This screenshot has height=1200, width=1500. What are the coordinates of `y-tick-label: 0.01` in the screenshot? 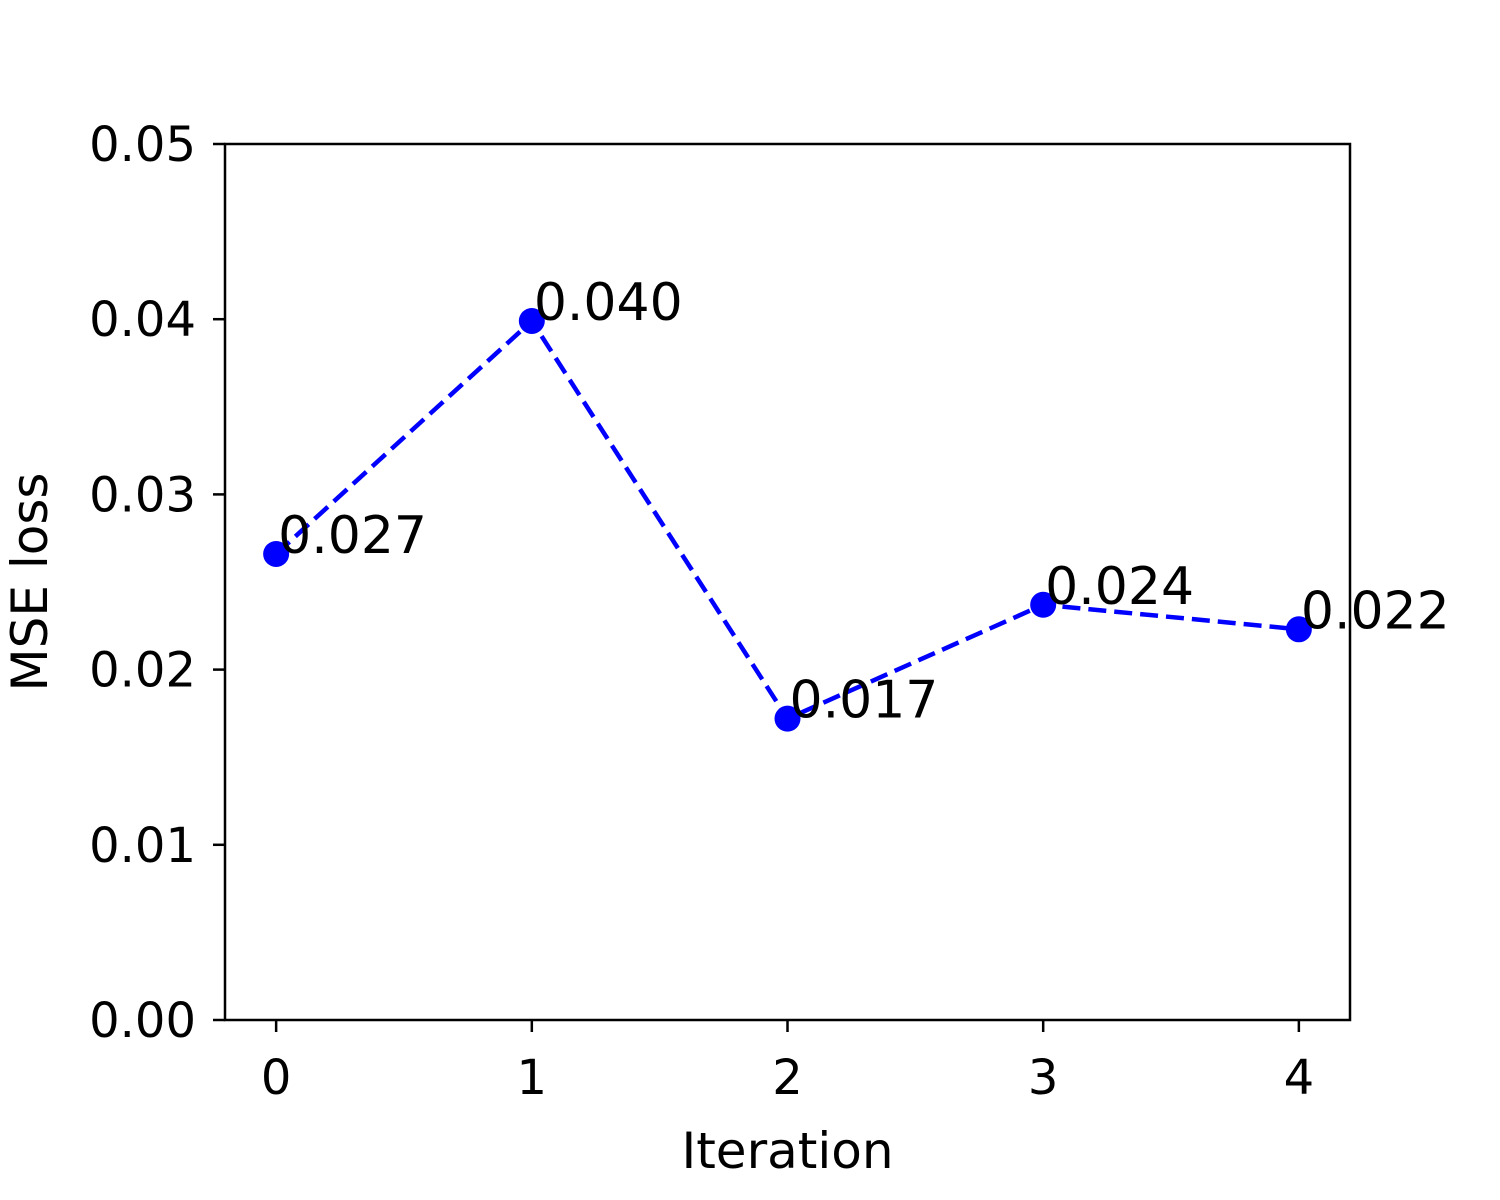 It's located at (142, 846).